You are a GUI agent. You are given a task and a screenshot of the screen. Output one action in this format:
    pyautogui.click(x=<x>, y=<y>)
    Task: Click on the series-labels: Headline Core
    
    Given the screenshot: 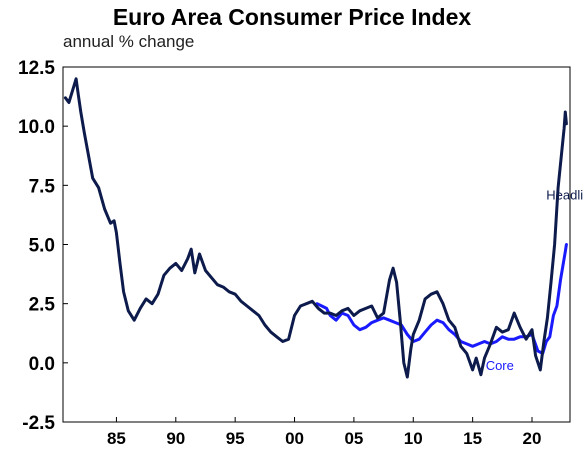 What is the action you would take?
    pyautogui.click(x=535, y=280)
    